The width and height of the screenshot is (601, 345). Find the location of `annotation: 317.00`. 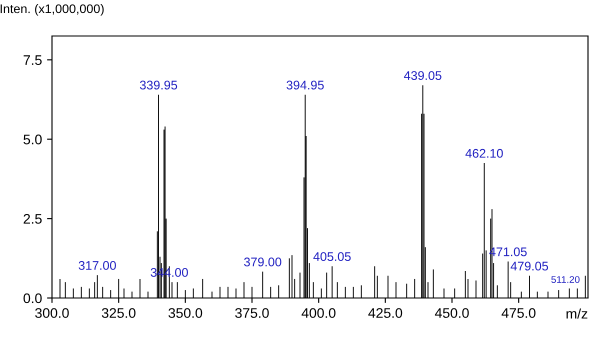

annotation: 317.00 is located at coordinates (97, 265).